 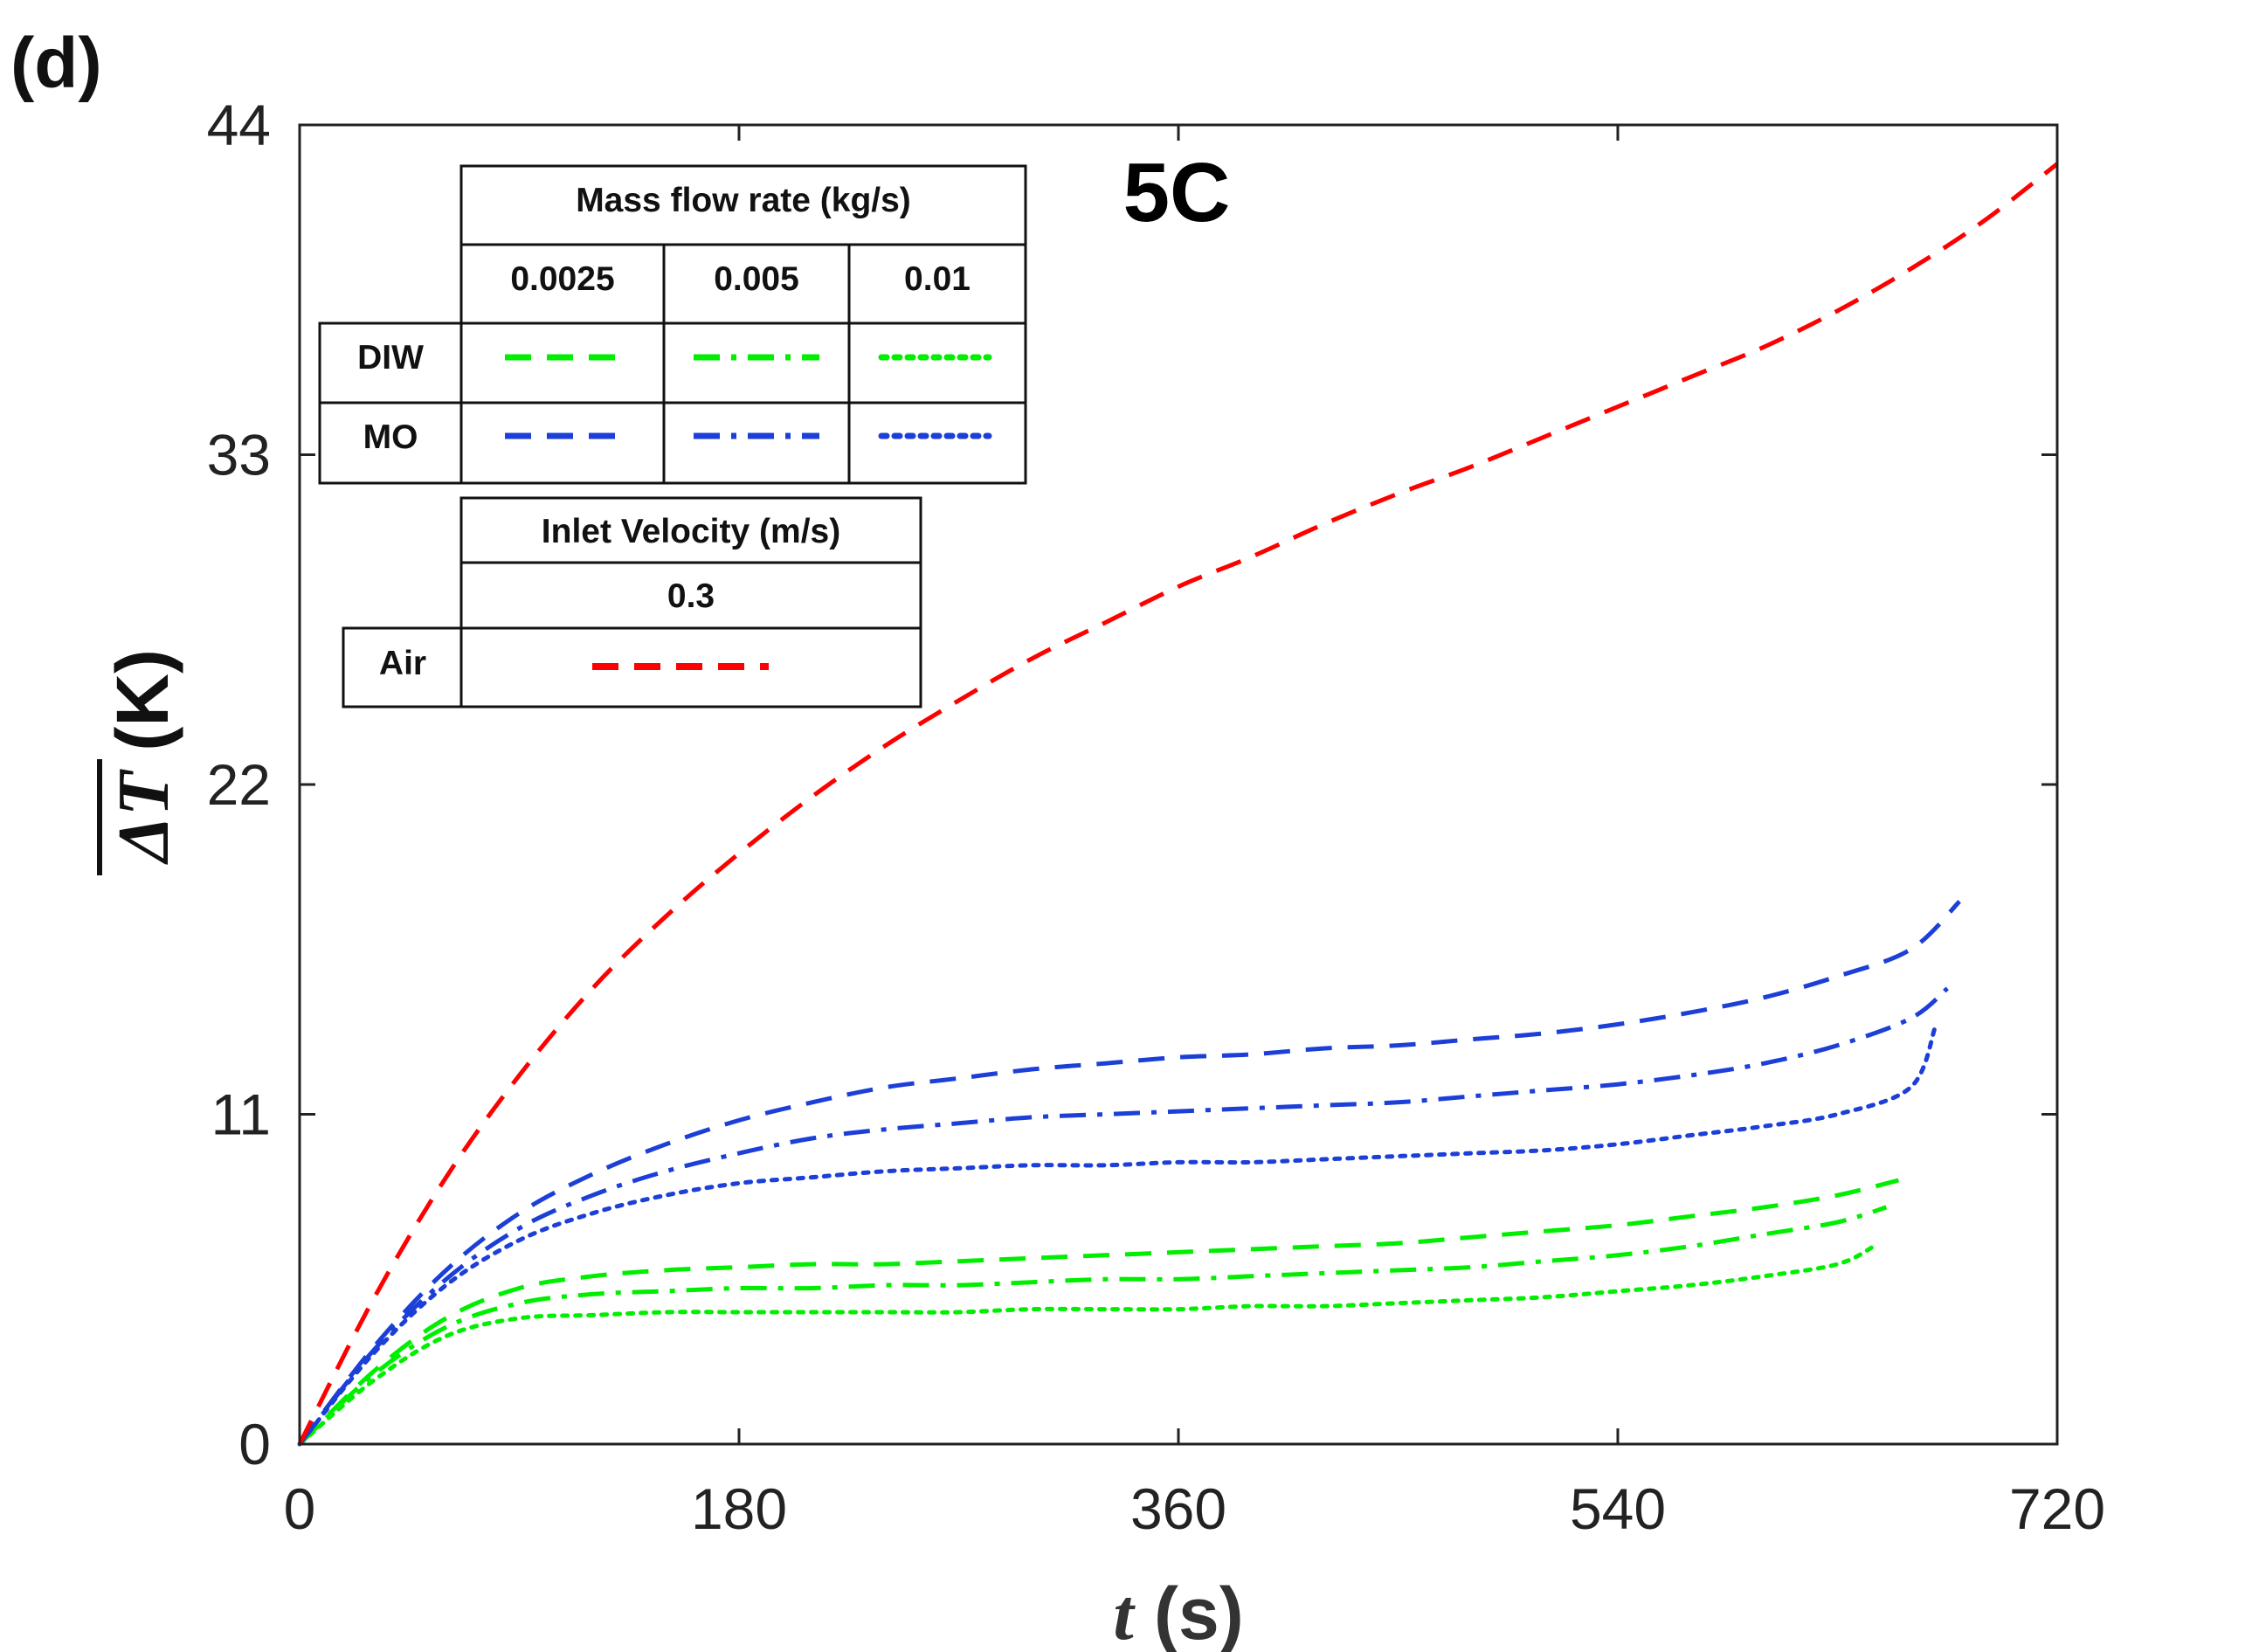 I want to click on y-tick-label-4: 44, so click(x=239, y=125).